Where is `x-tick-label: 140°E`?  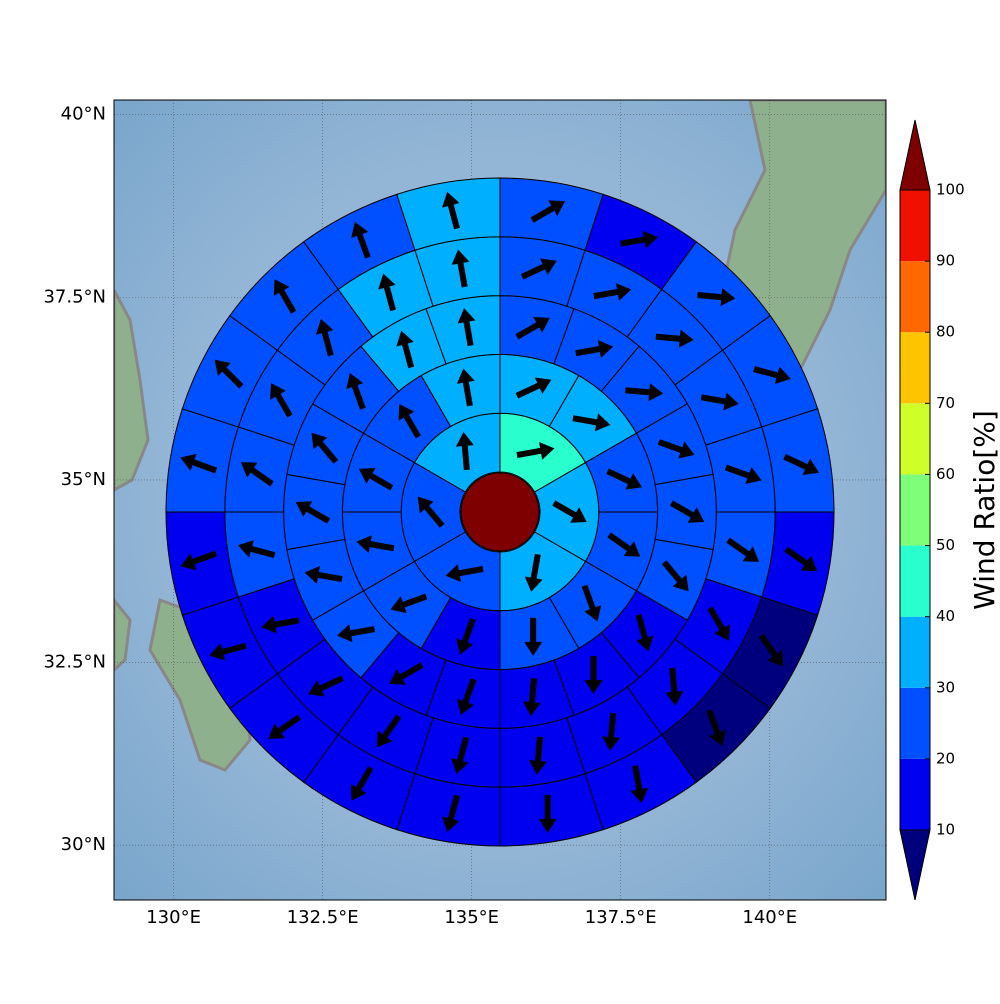
x-tick-label: 140°E is located at coordinates (769, 917).